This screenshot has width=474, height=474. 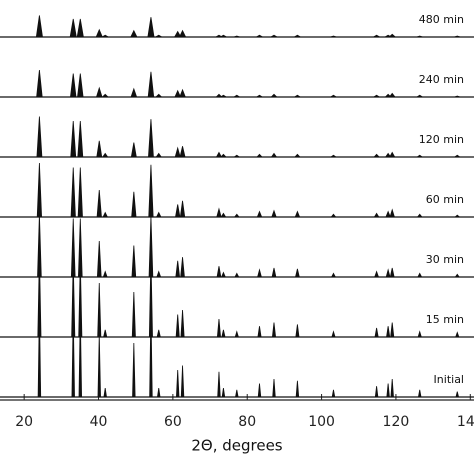 What do you see at coordinates (441, 139) in the screenshot?
I see `legend-label: 120 min` at bounding box center [441, 139].